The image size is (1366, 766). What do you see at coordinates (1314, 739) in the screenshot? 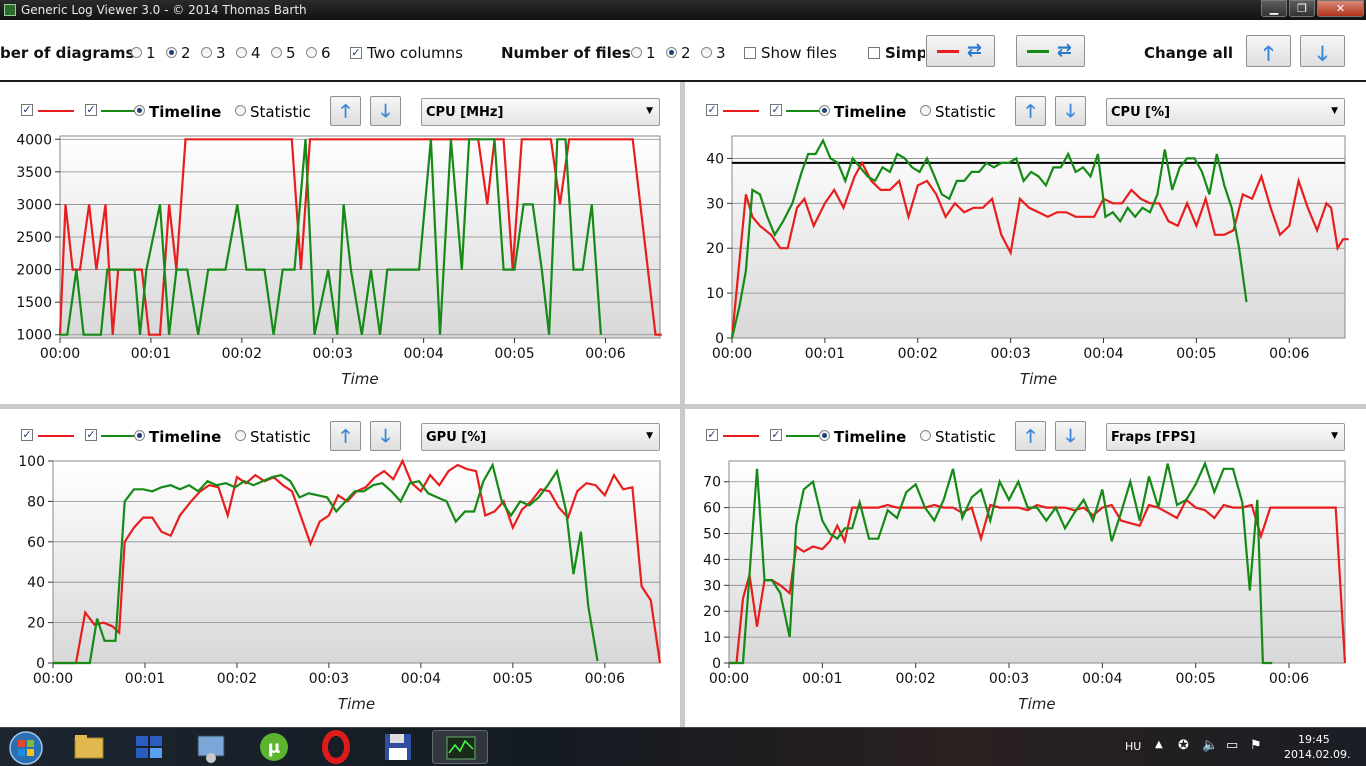
I see `clock-time: 19:45` at bounding box center [1314, 739].